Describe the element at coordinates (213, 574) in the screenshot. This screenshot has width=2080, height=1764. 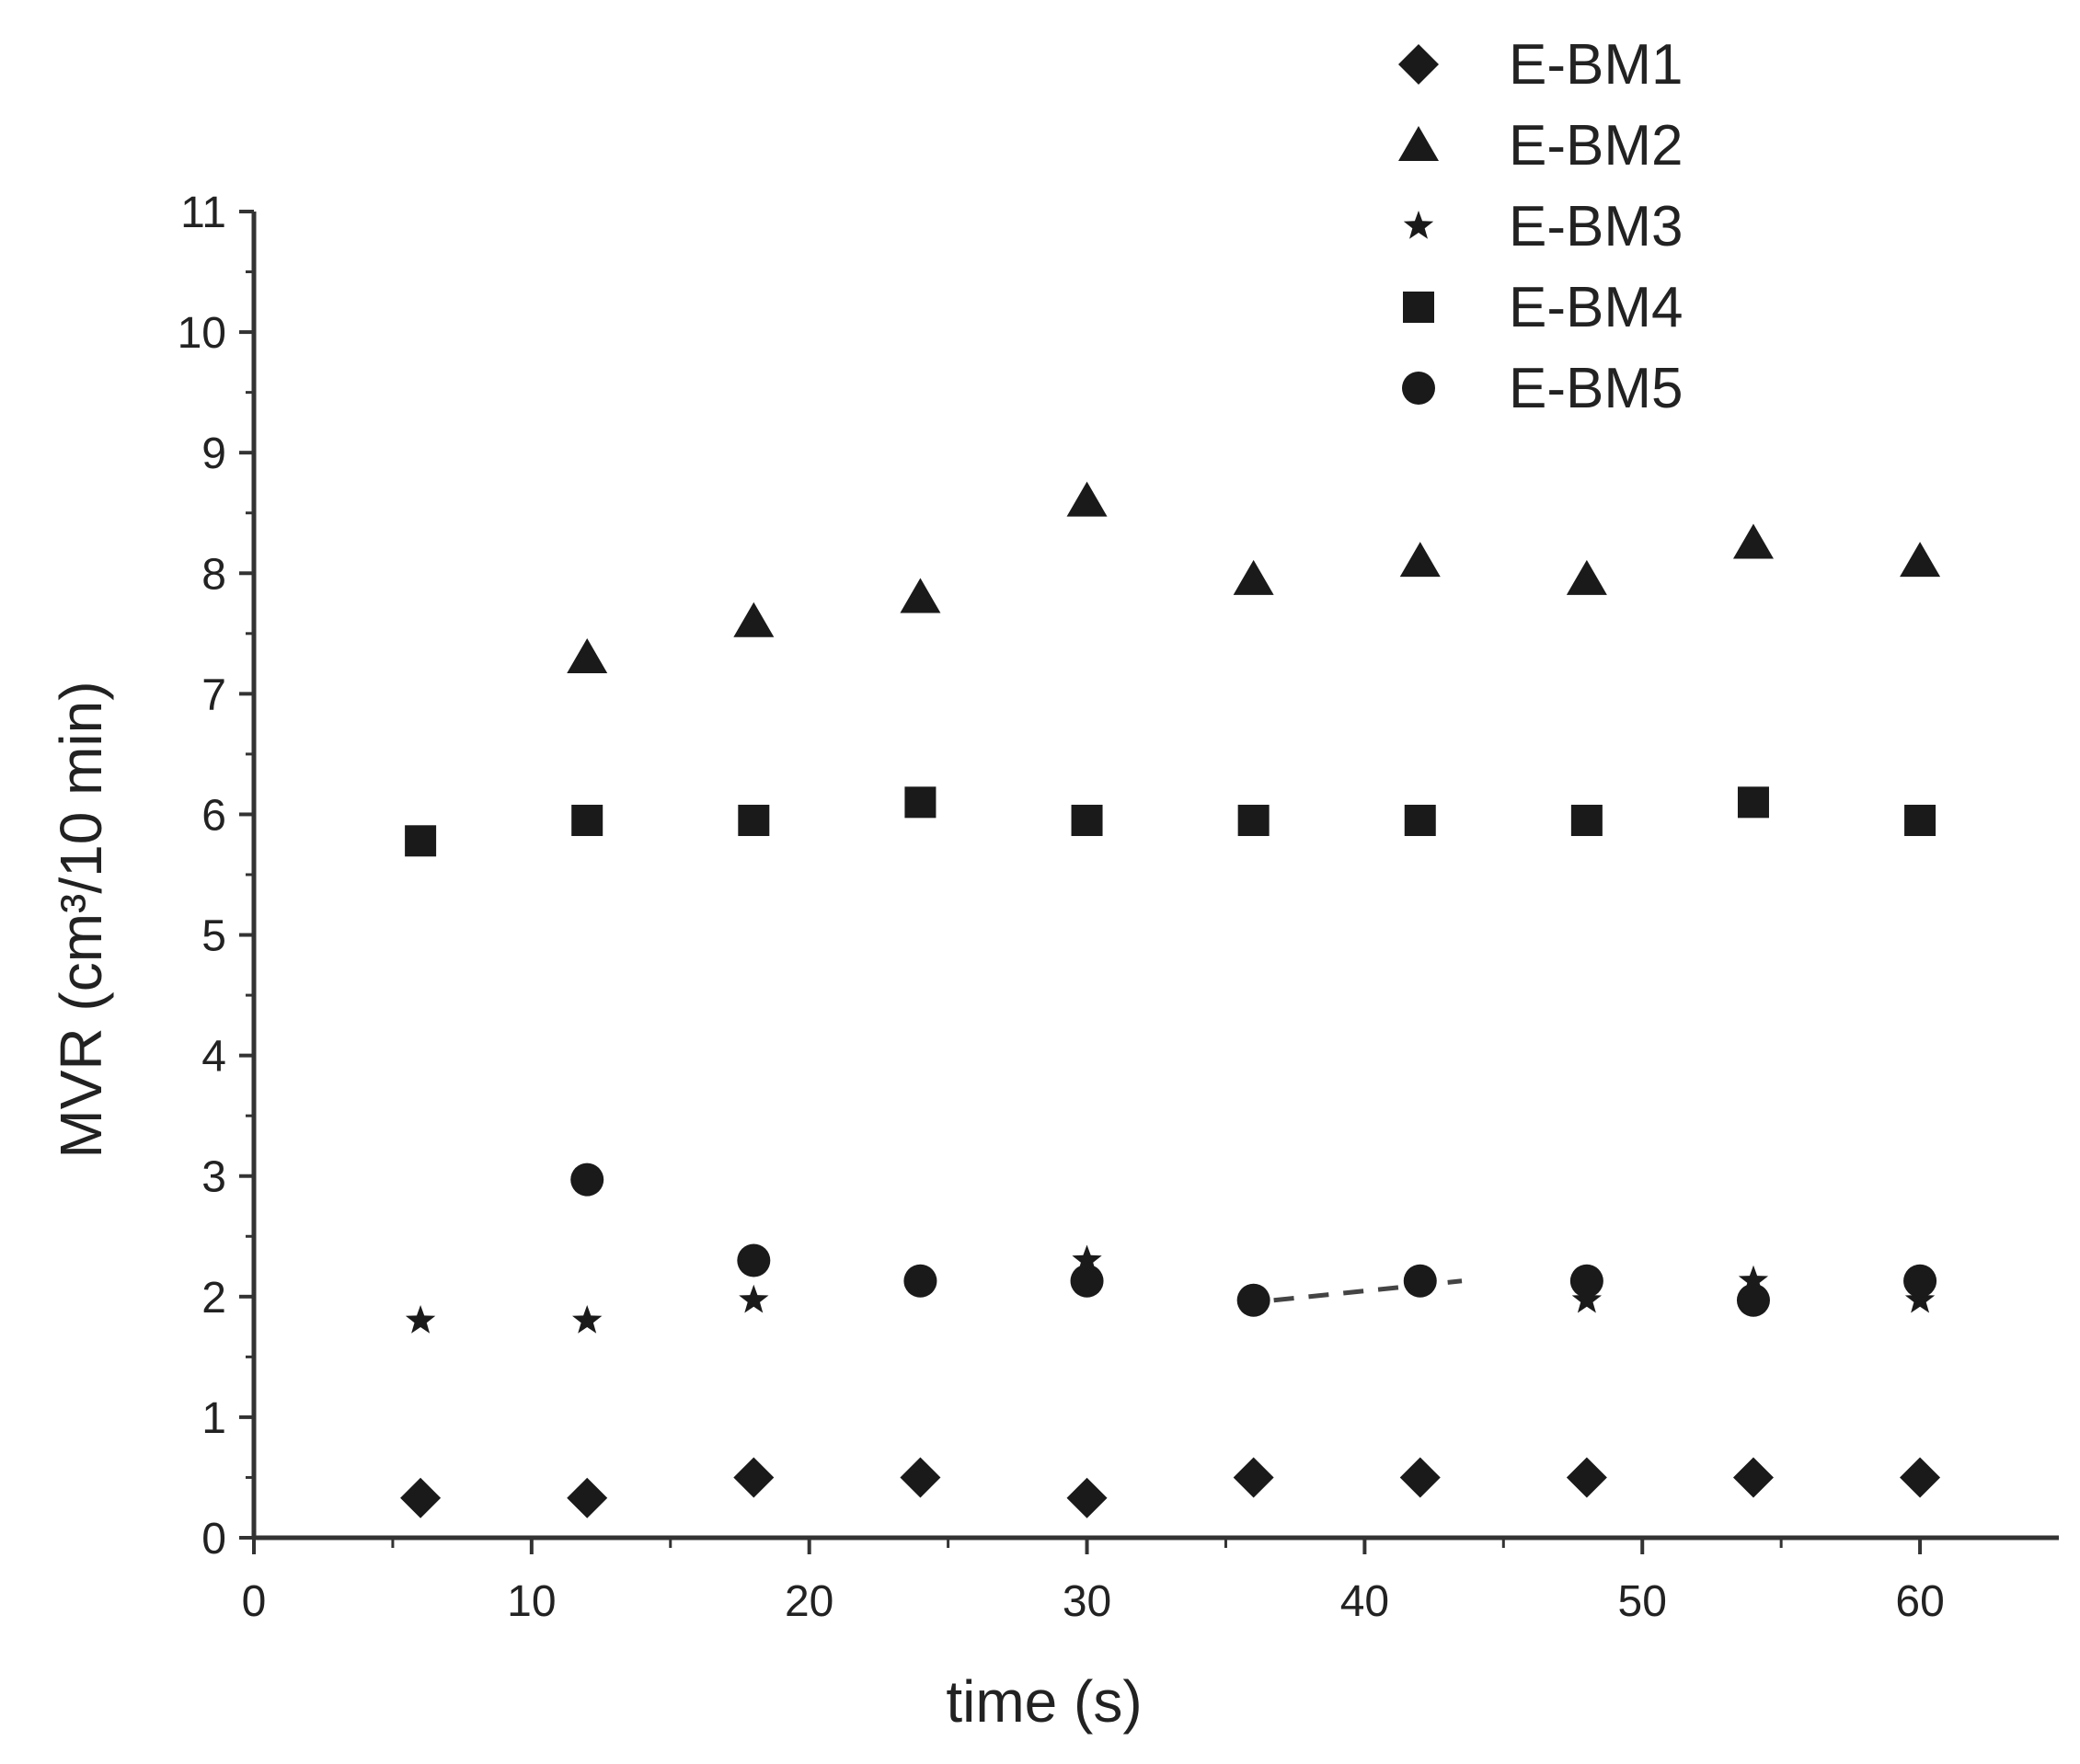
I see `y-tick-label: 8` at that location.